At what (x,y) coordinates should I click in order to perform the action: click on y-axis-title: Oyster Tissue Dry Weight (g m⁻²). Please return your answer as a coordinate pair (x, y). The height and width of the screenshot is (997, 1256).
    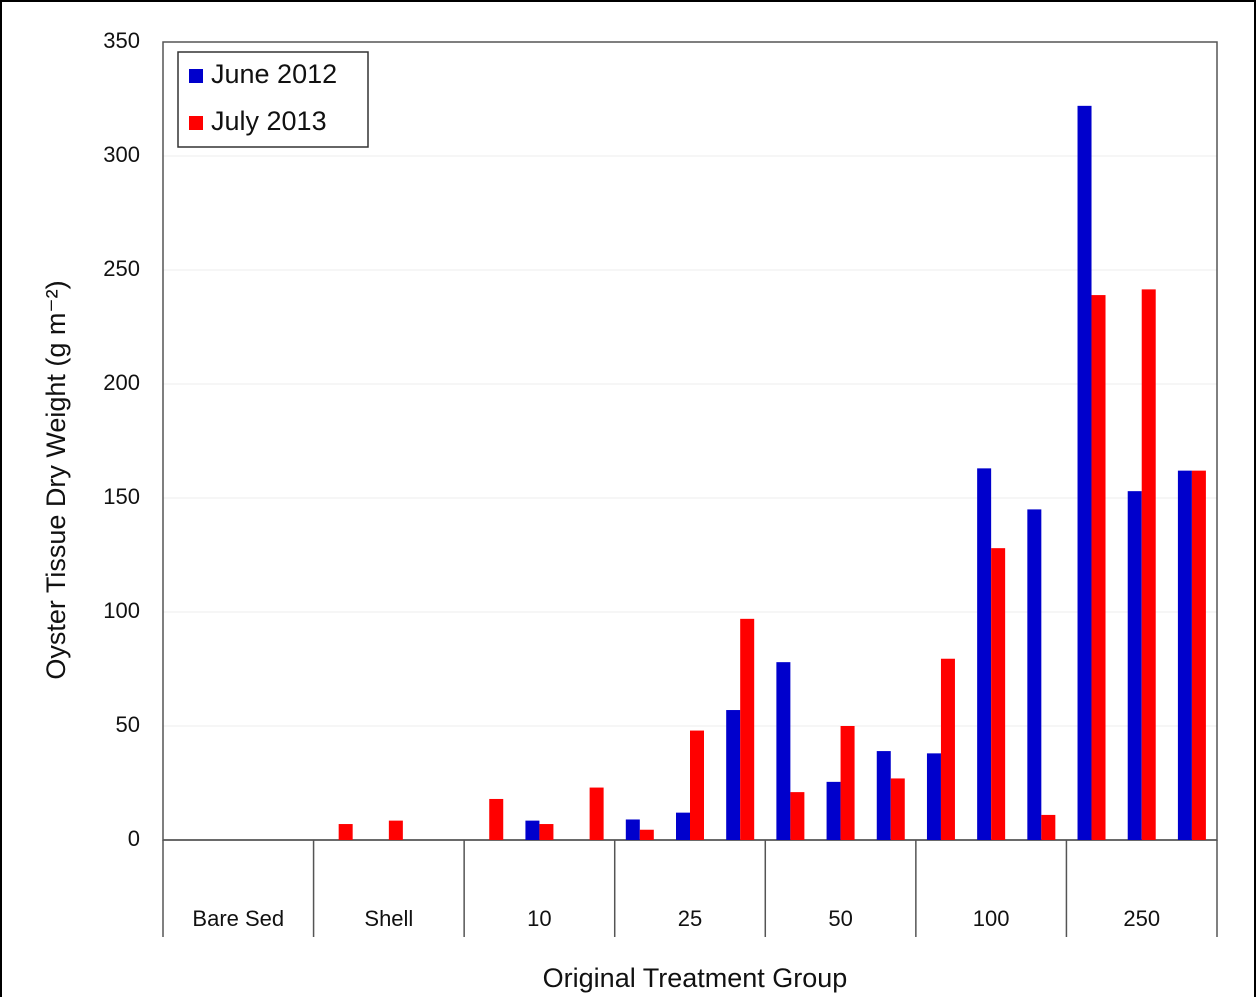
    Looking at the image, I should click on (56, 479).